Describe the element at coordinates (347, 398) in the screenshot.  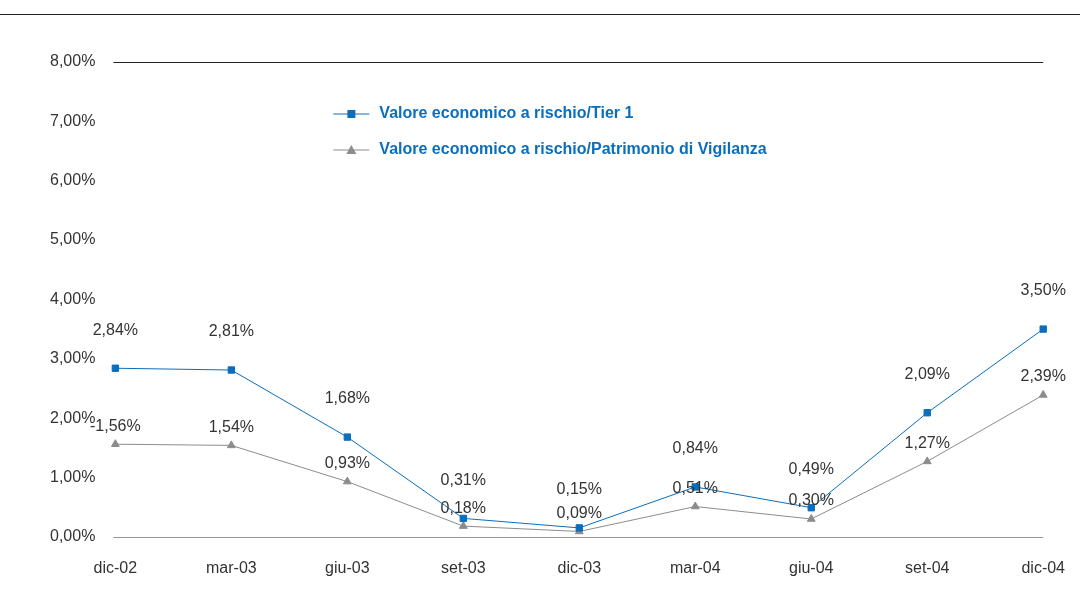
I see `data-label: 1,68%` at that location.